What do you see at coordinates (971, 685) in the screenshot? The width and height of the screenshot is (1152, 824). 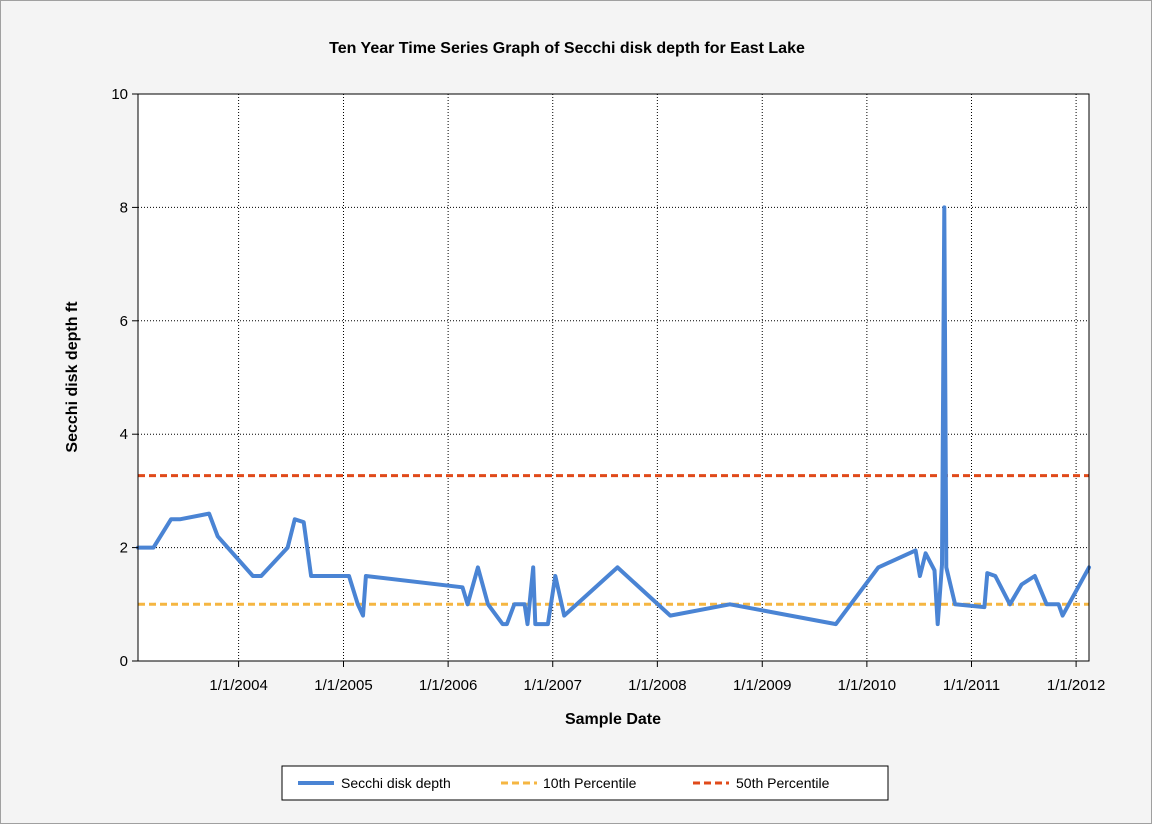 I see `x-tick-label: 1/1/2011` at bounding box center [971, 685].